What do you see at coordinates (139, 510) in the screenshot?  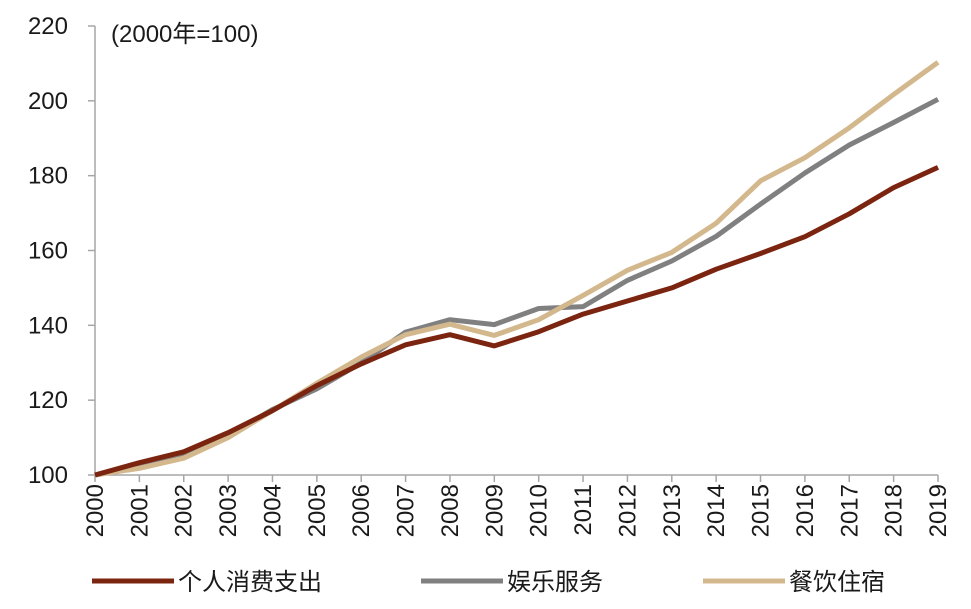 I see `x-tick-label: 2001` at bounding box center [139, 510].